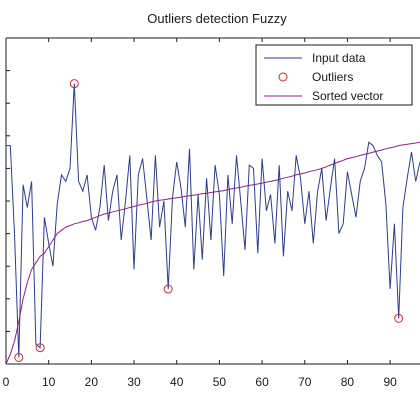  Describe the element at coordinates (134, 382) in the screenshot. I see `x-tick-label: 30` at that location.